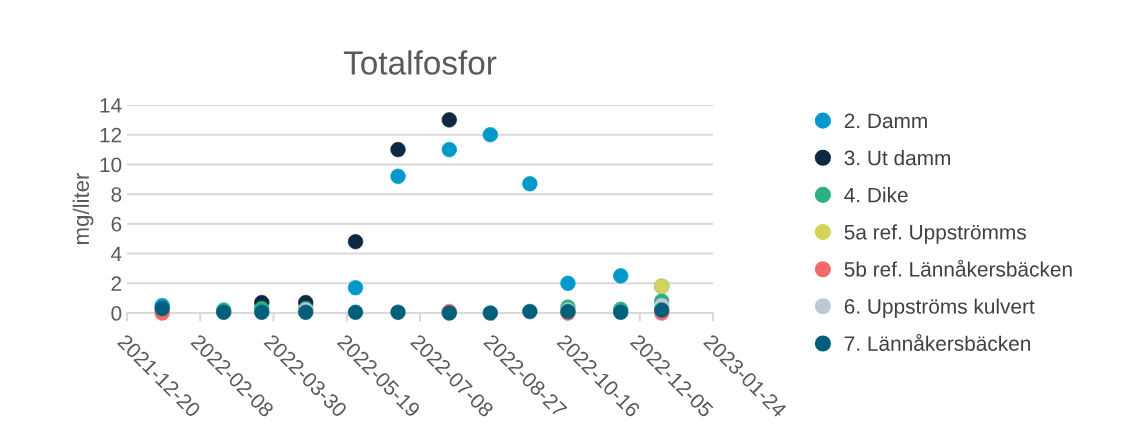 This screenshot has width=1142, height=448. Describe the element at coordinates (116, 224) in the screenshot. I see `y-tick-label: 6` at that location.